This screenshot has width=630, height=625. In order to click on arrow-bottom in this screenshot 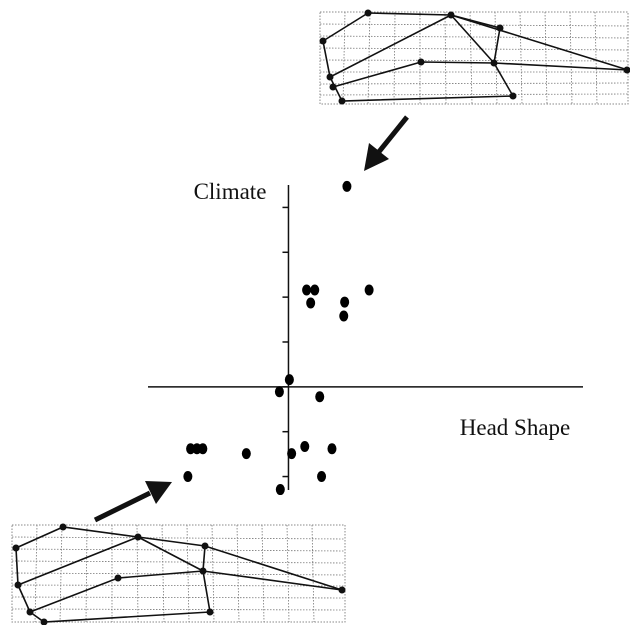, I will do `click(132, 502)`.